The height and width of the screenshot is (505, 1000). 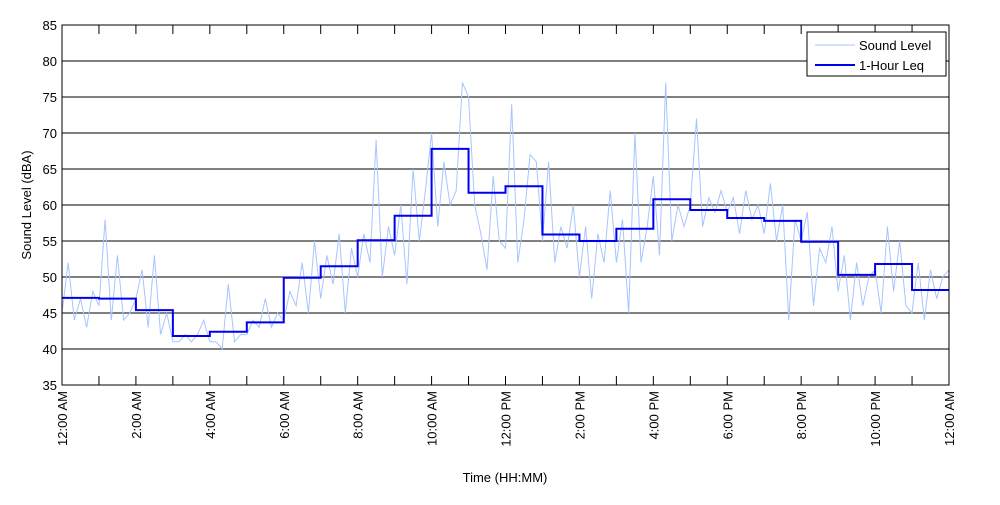 What do you see at coordinates (358, 415) in the screenshot?
I see `x-tick-label: 8:00 AM` at bounding box center [358, 415].